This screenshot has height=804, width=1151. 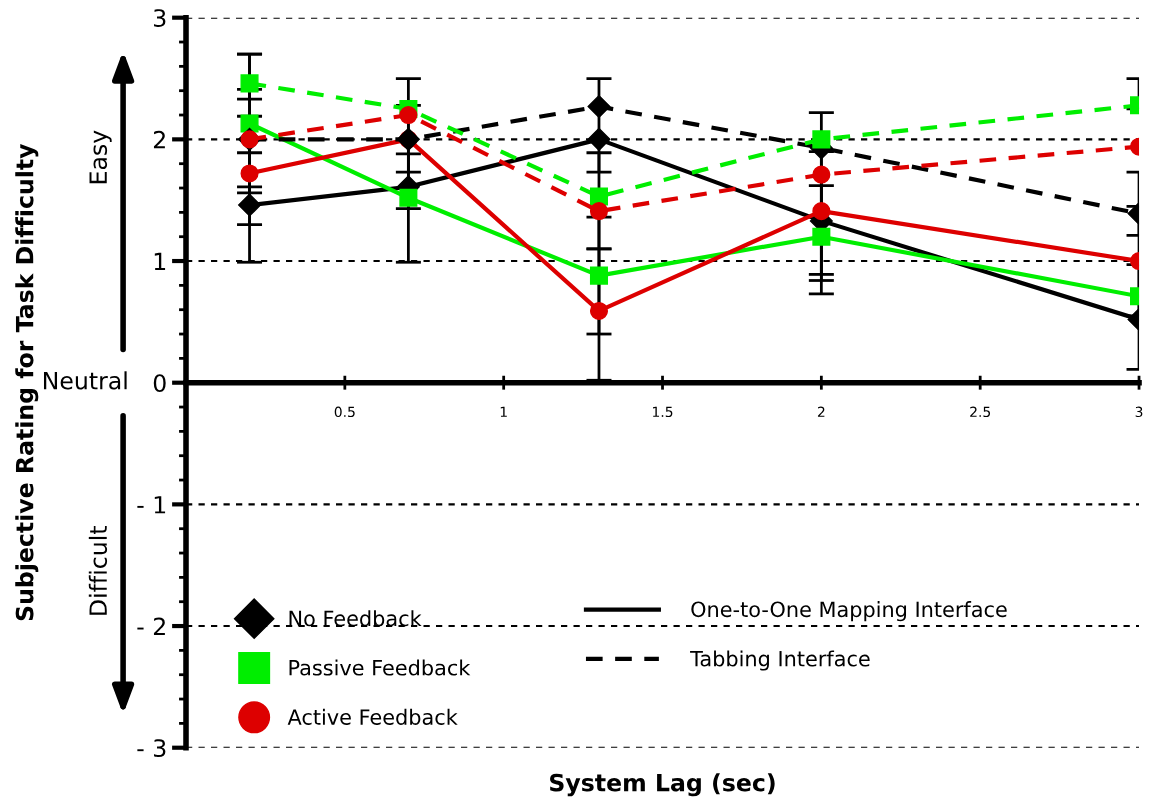 I want to click on y-tick-label: 2, so click(x=159, y=139).